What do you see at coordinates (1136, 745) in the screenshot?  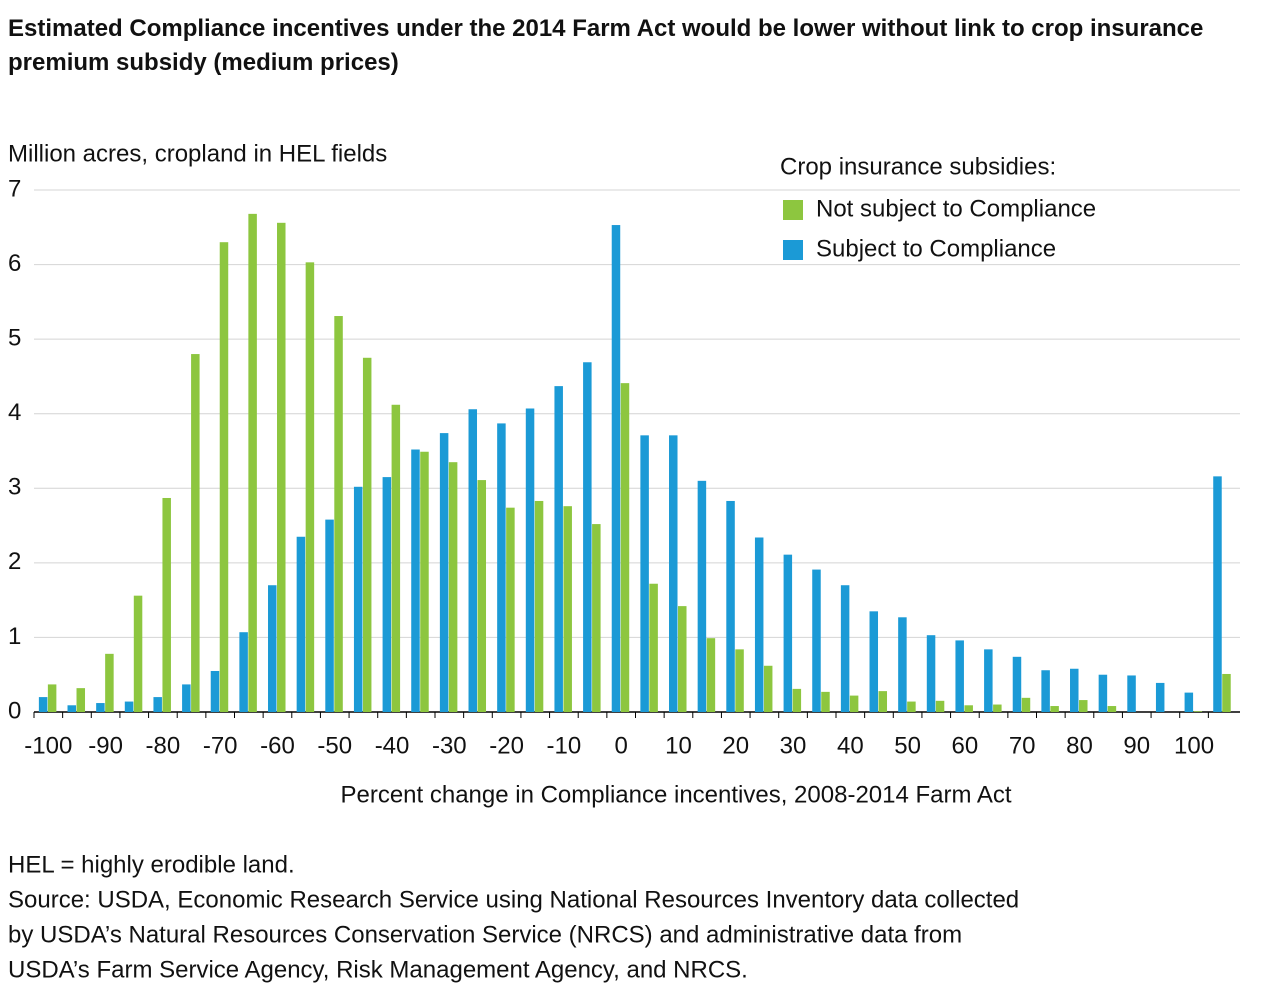 I see `x-tick-label: 90` at bounding box center [1136, 745].